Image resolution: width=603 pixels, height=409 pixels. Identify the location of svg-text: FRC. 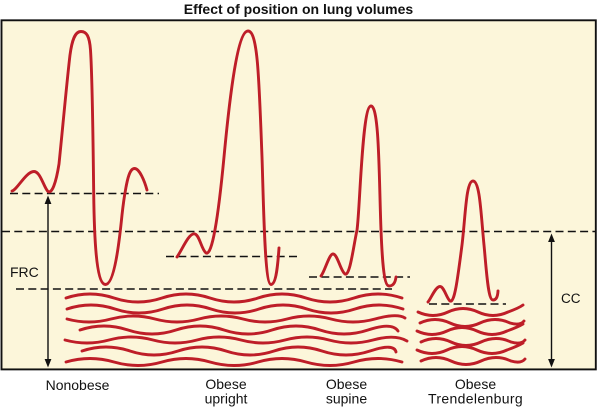
(24, 272).